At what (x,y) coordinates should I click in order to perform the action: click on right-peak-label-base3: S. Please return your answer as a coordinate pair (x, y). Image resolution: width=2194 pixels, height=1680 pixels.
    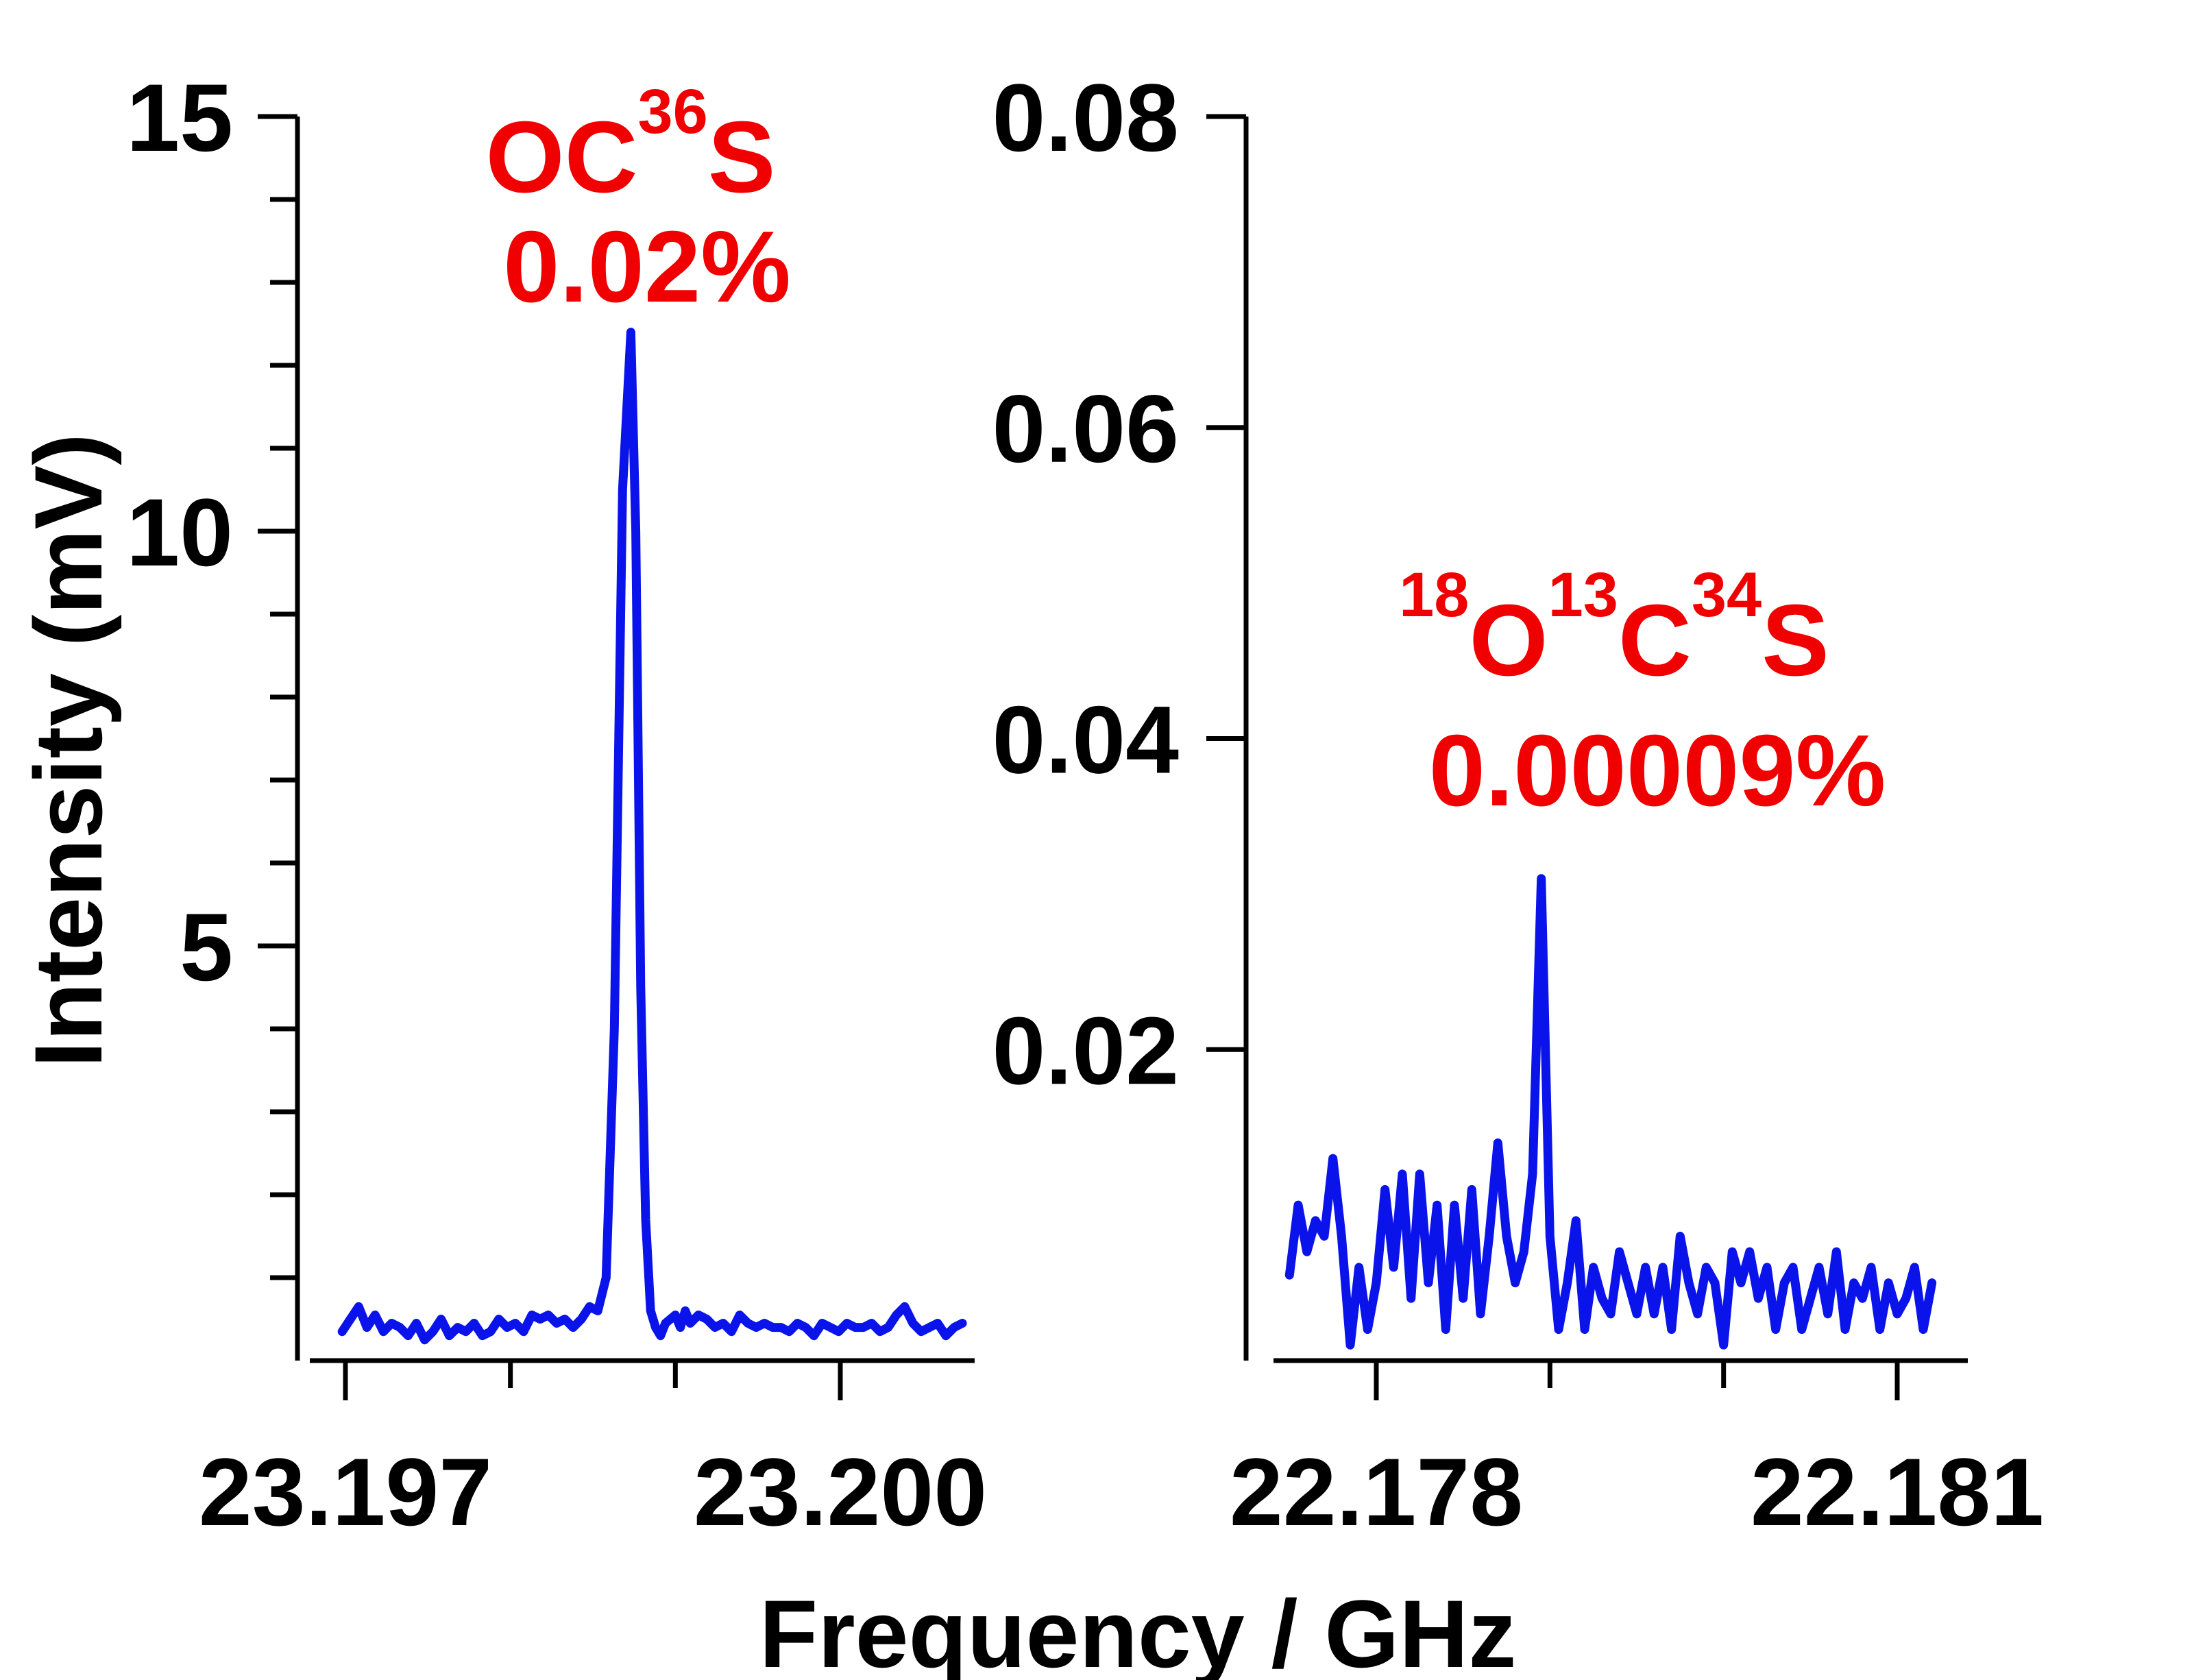
    Looking at the image, I should click on (1795, 640).